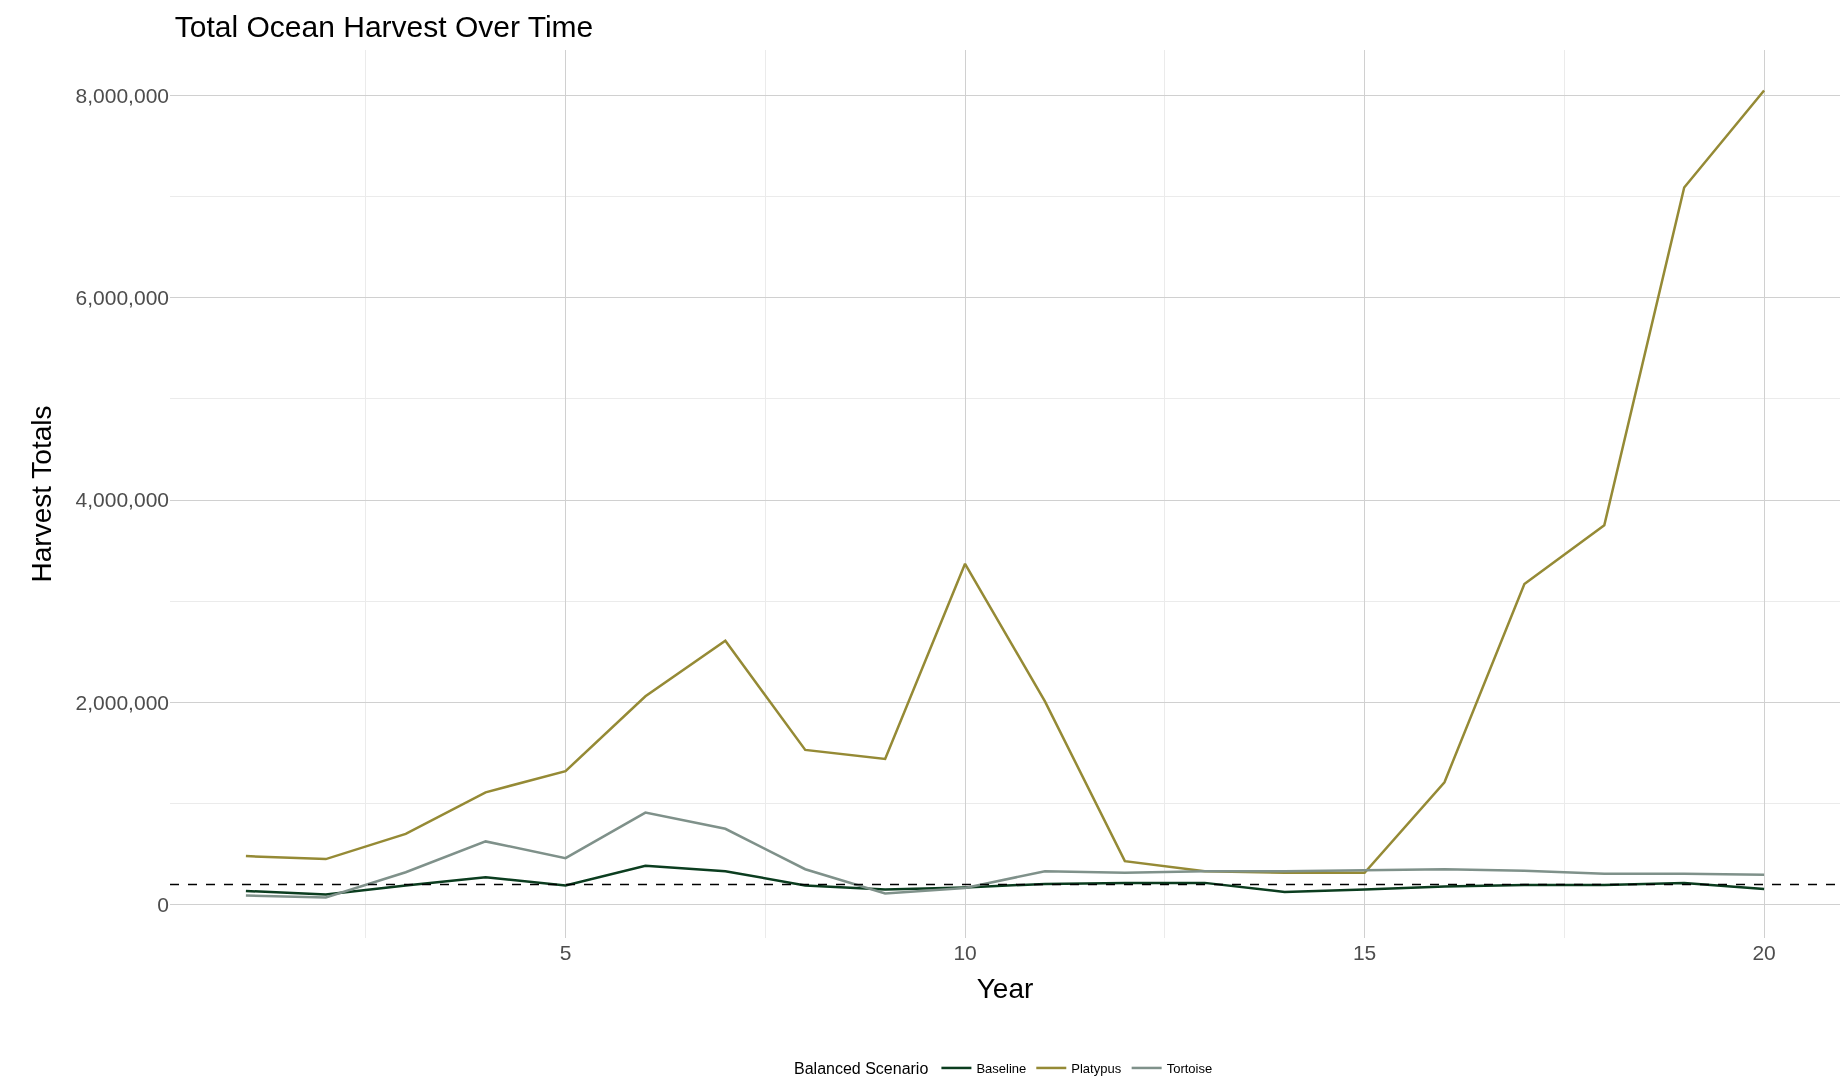 This screenshot has width=1840, height=1084. Describe the element at coordinates (163, 904) in the screenshot. I see `y-tick-label: 0` at that location.